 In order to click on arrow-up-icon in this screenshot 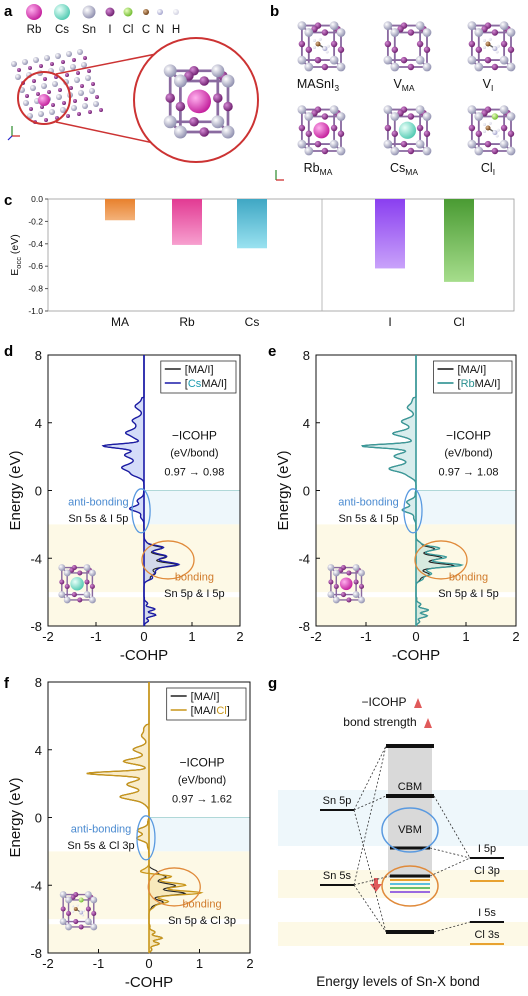, I will do `click(428, 723)`.